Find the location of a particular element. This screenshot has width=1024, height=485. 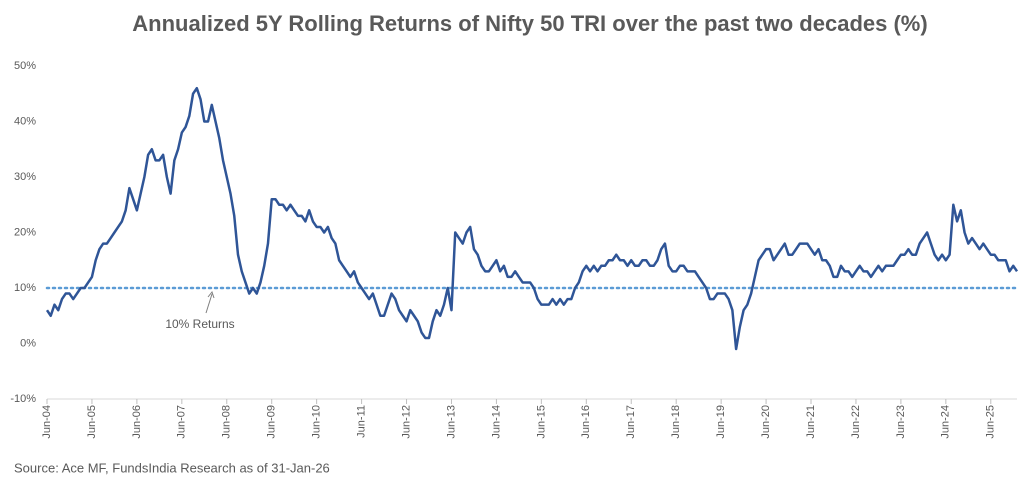

x-tick-label: Jun-23 is located at coordinates (901, 422).